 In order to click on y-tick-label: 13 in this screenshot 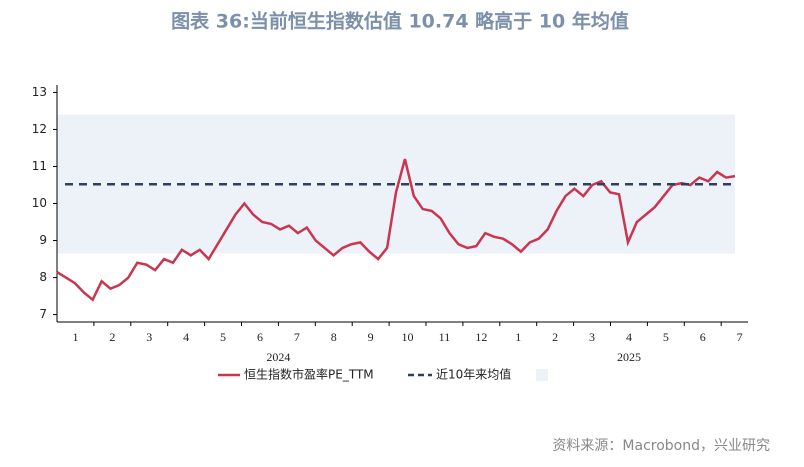, I will do `click(39, 92)`.